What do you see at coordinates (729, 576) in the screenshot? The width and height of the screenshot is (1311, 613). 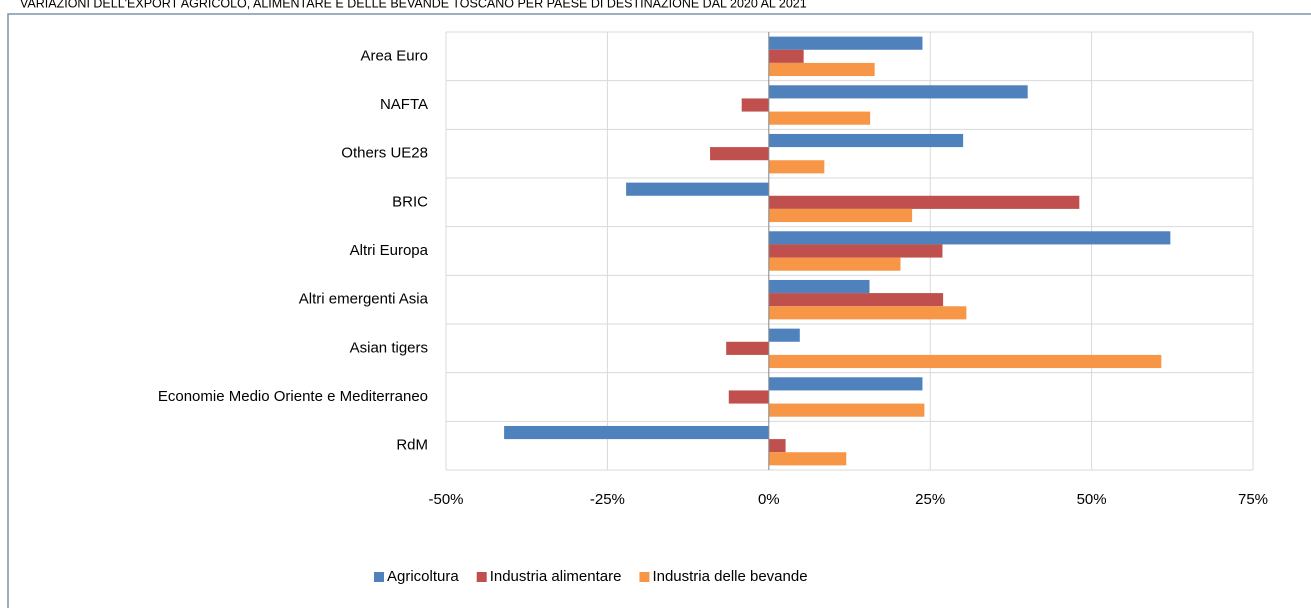 I see `legend-label: Industria delle bevande` at bounding box center [729, 576].